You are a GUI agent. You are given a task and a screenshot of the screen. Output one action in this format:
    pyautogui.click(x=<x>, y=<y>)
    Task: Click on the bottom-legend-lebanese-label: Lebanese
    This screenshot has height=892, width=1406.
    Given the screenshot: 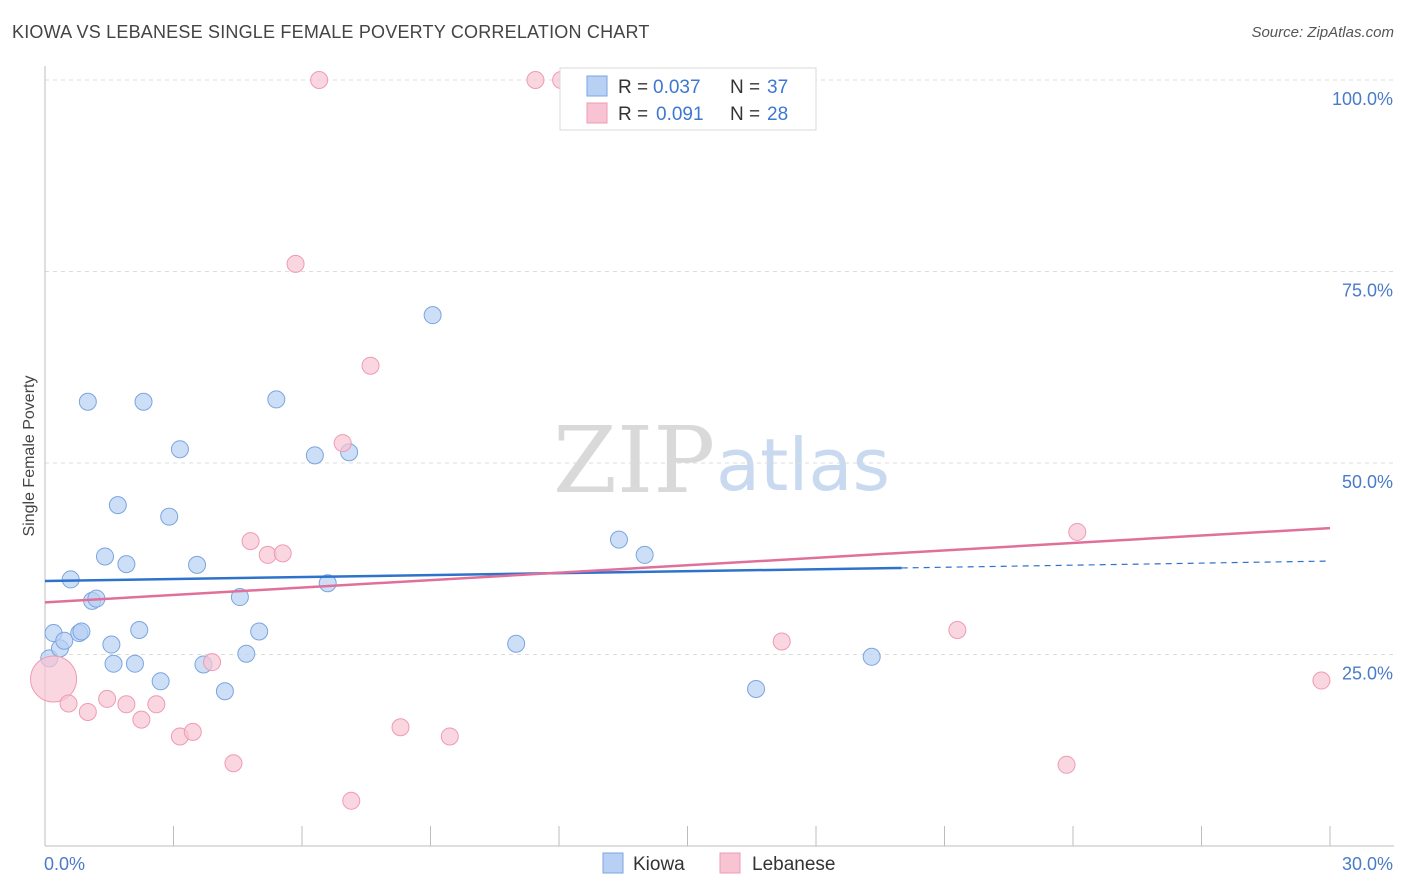 What is the action you would take?
    pyautogui.click(x=793, y=864)
    